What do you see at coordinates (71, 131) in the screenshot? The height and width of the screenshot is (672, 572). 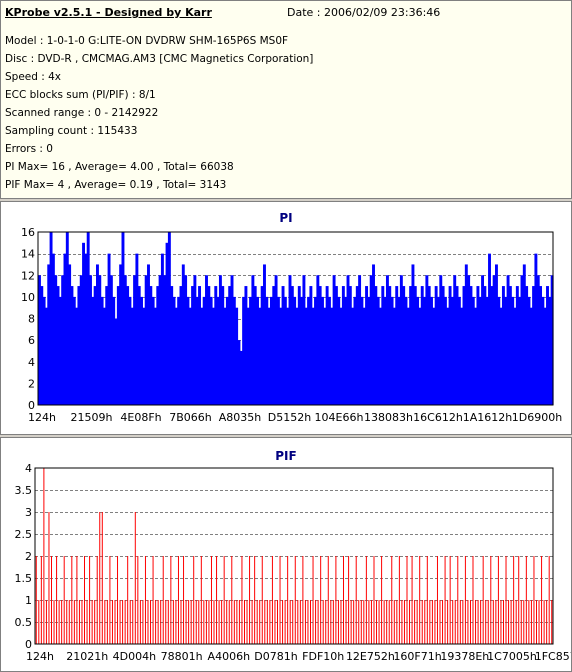 I see `info-sampling-count: Sampling count : 115433` at bounding box center [71, 131].